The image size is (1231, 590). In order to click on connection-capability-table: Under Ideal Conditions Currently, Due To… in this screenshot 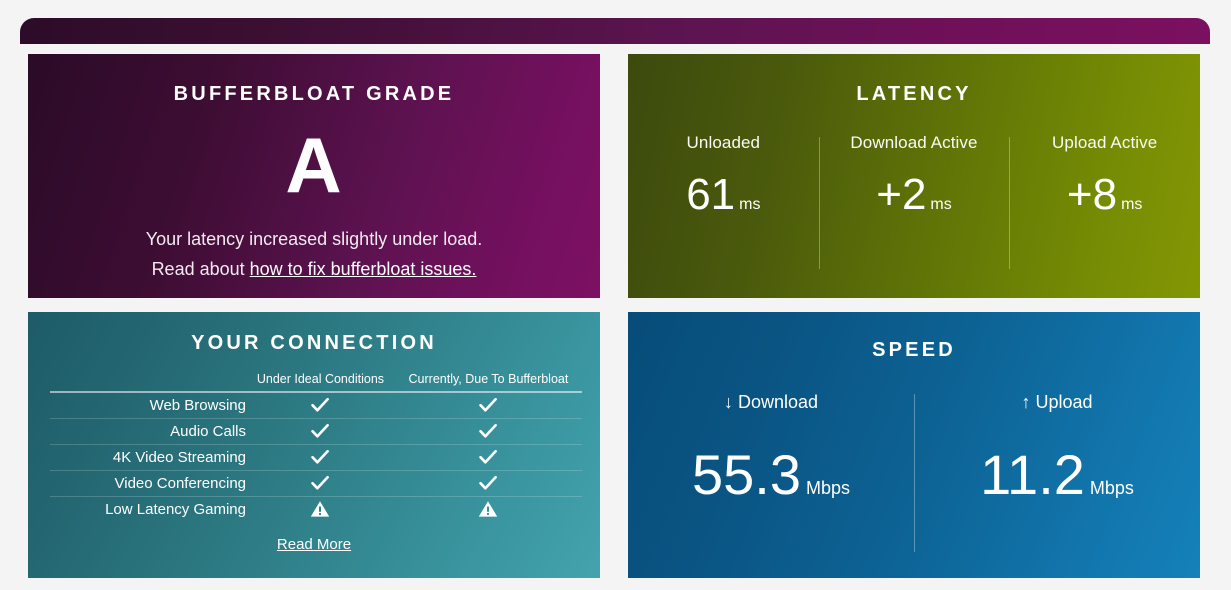, I will do `click(316, 447)`.